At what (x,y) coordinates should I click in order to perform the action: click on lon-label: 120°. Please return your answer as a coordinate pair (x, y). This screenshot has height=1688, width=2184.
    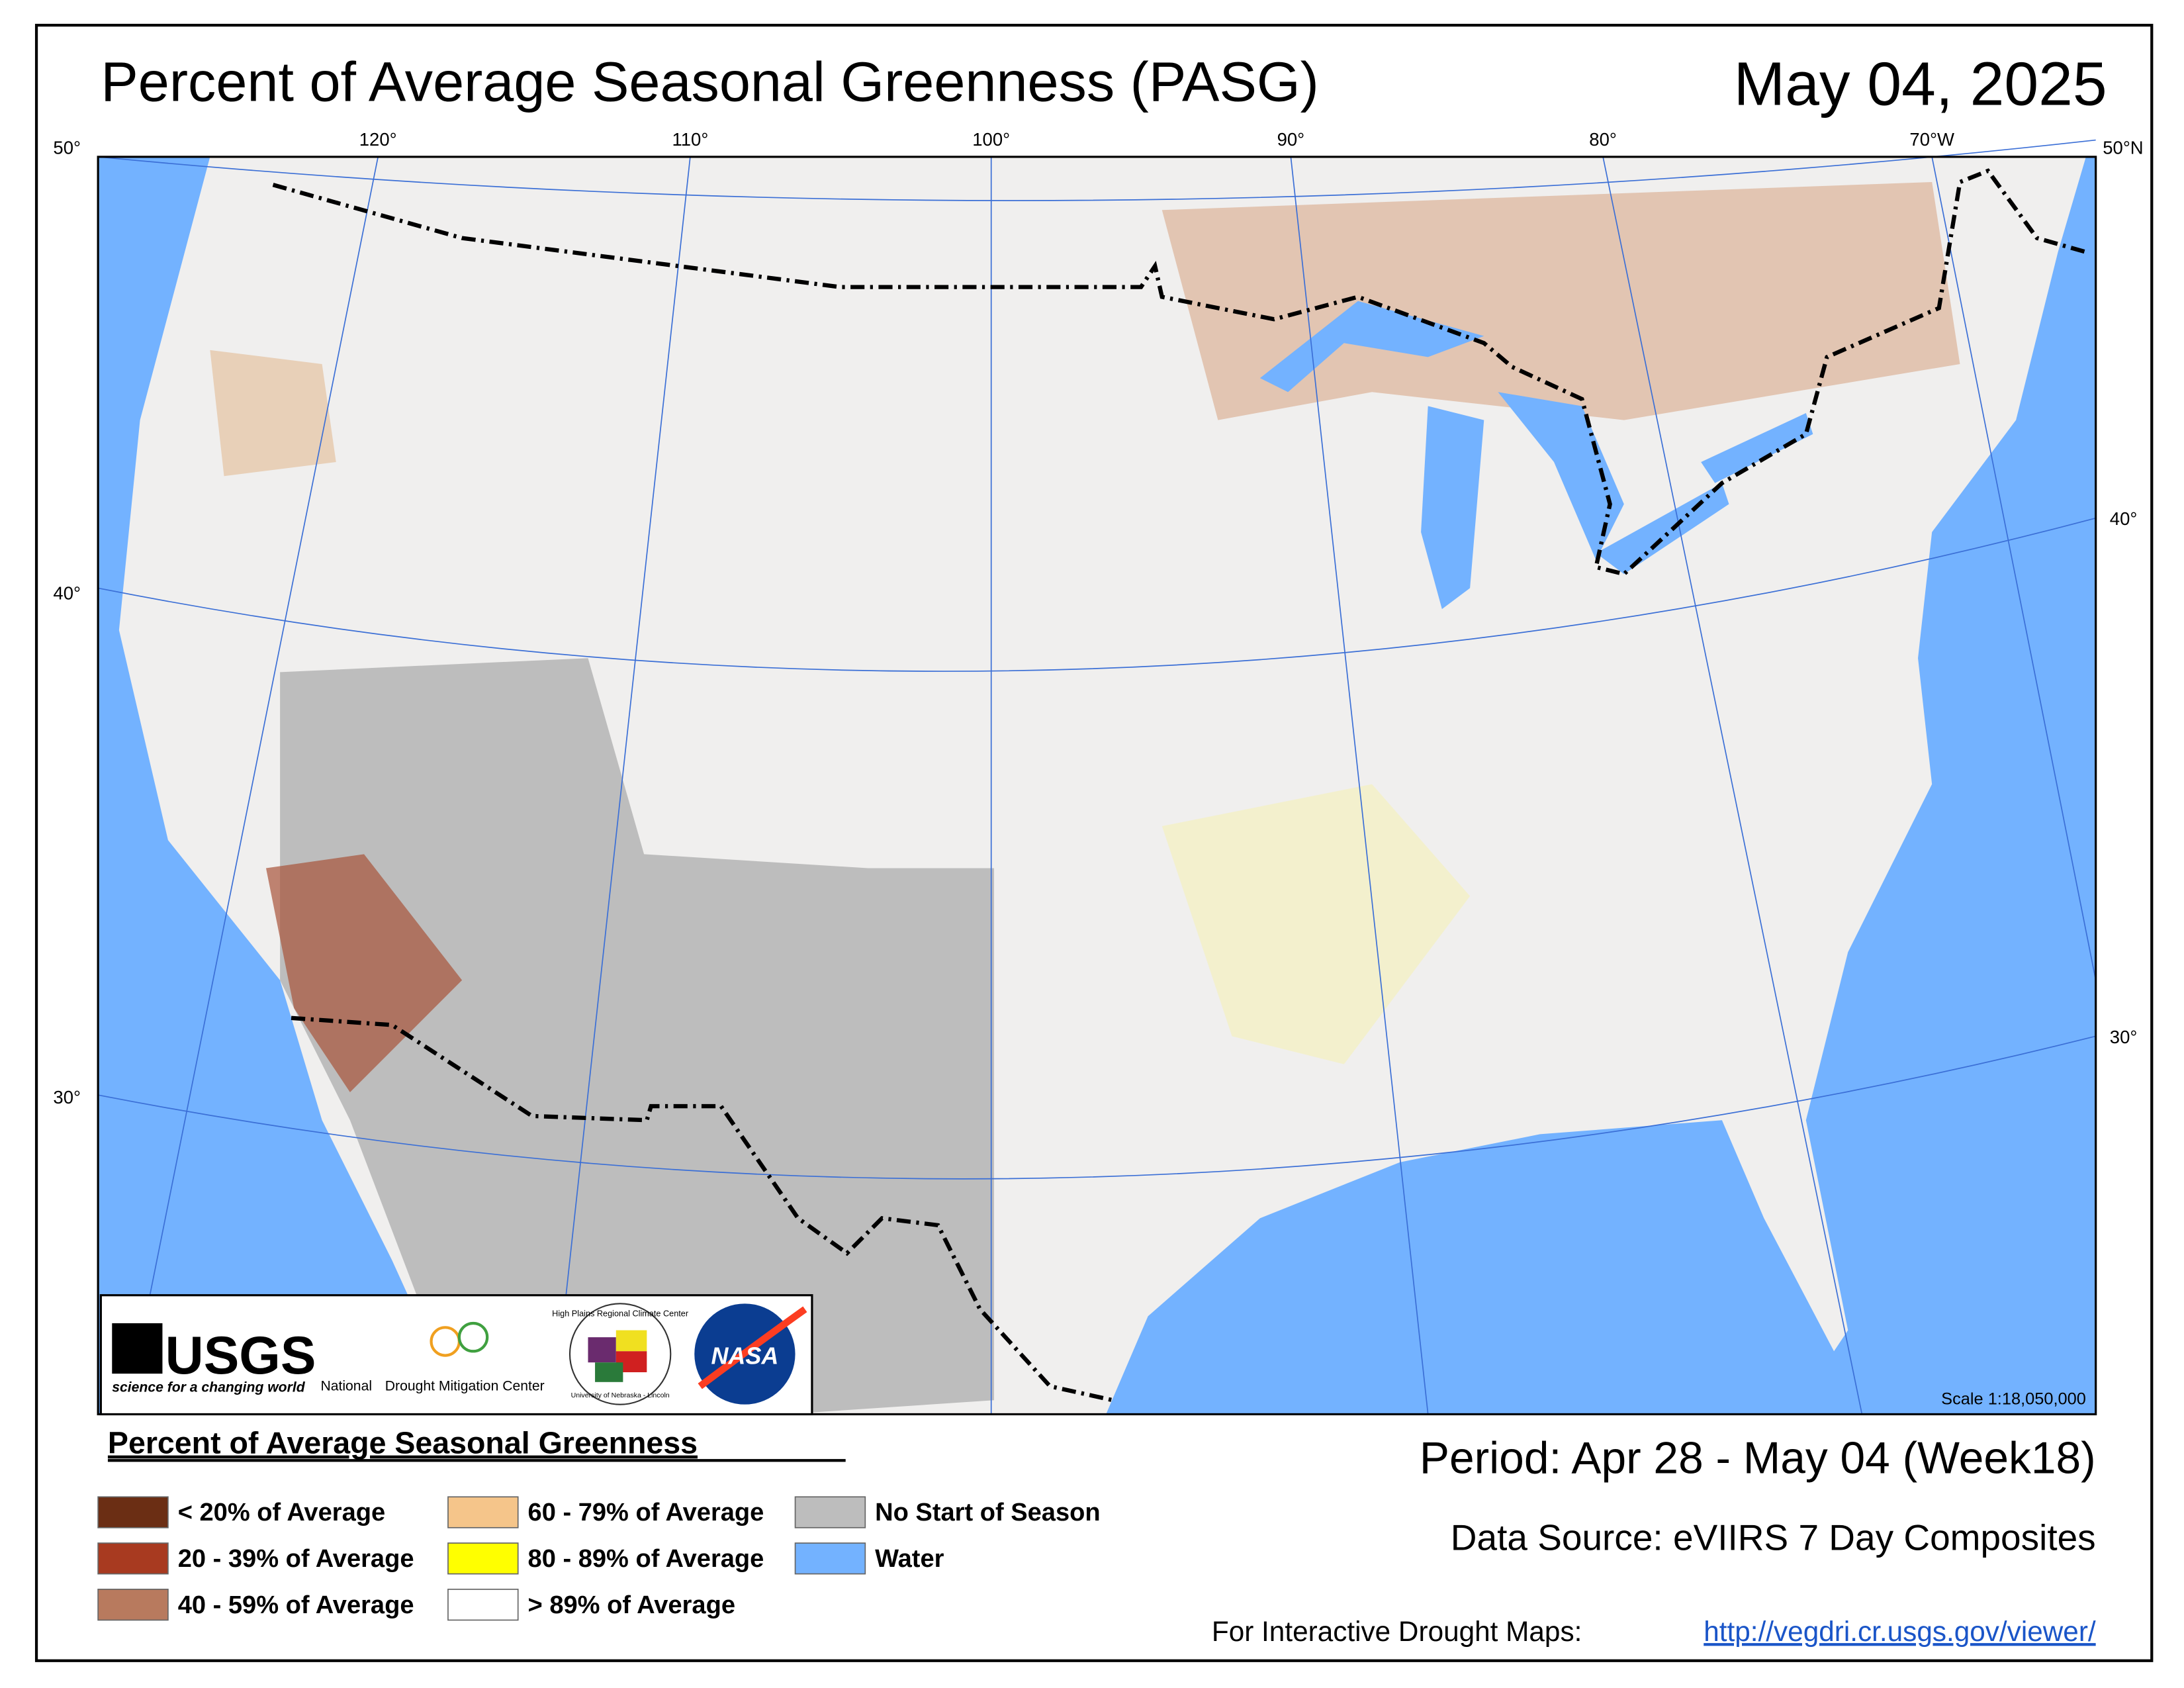
    Looking at the image, I should click on (378, 139).